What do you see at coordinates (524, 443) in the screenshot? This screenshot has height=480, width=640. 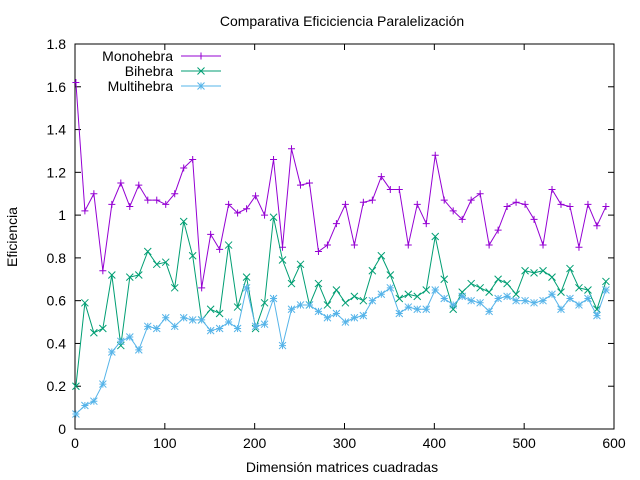 I see `x-tick-label: 500` at bounding box center [524, 443].